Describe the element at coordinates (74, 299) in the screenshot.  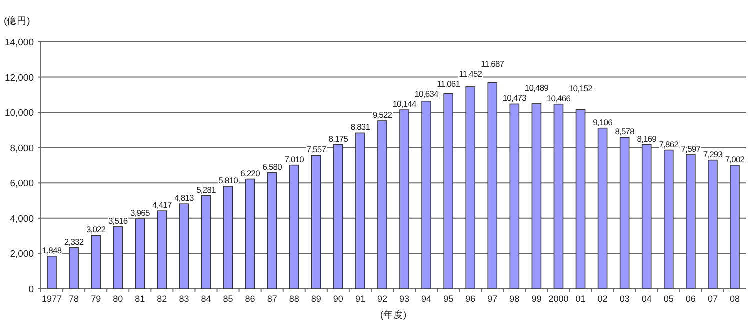
I see `x-tick-label: 78` at that location.